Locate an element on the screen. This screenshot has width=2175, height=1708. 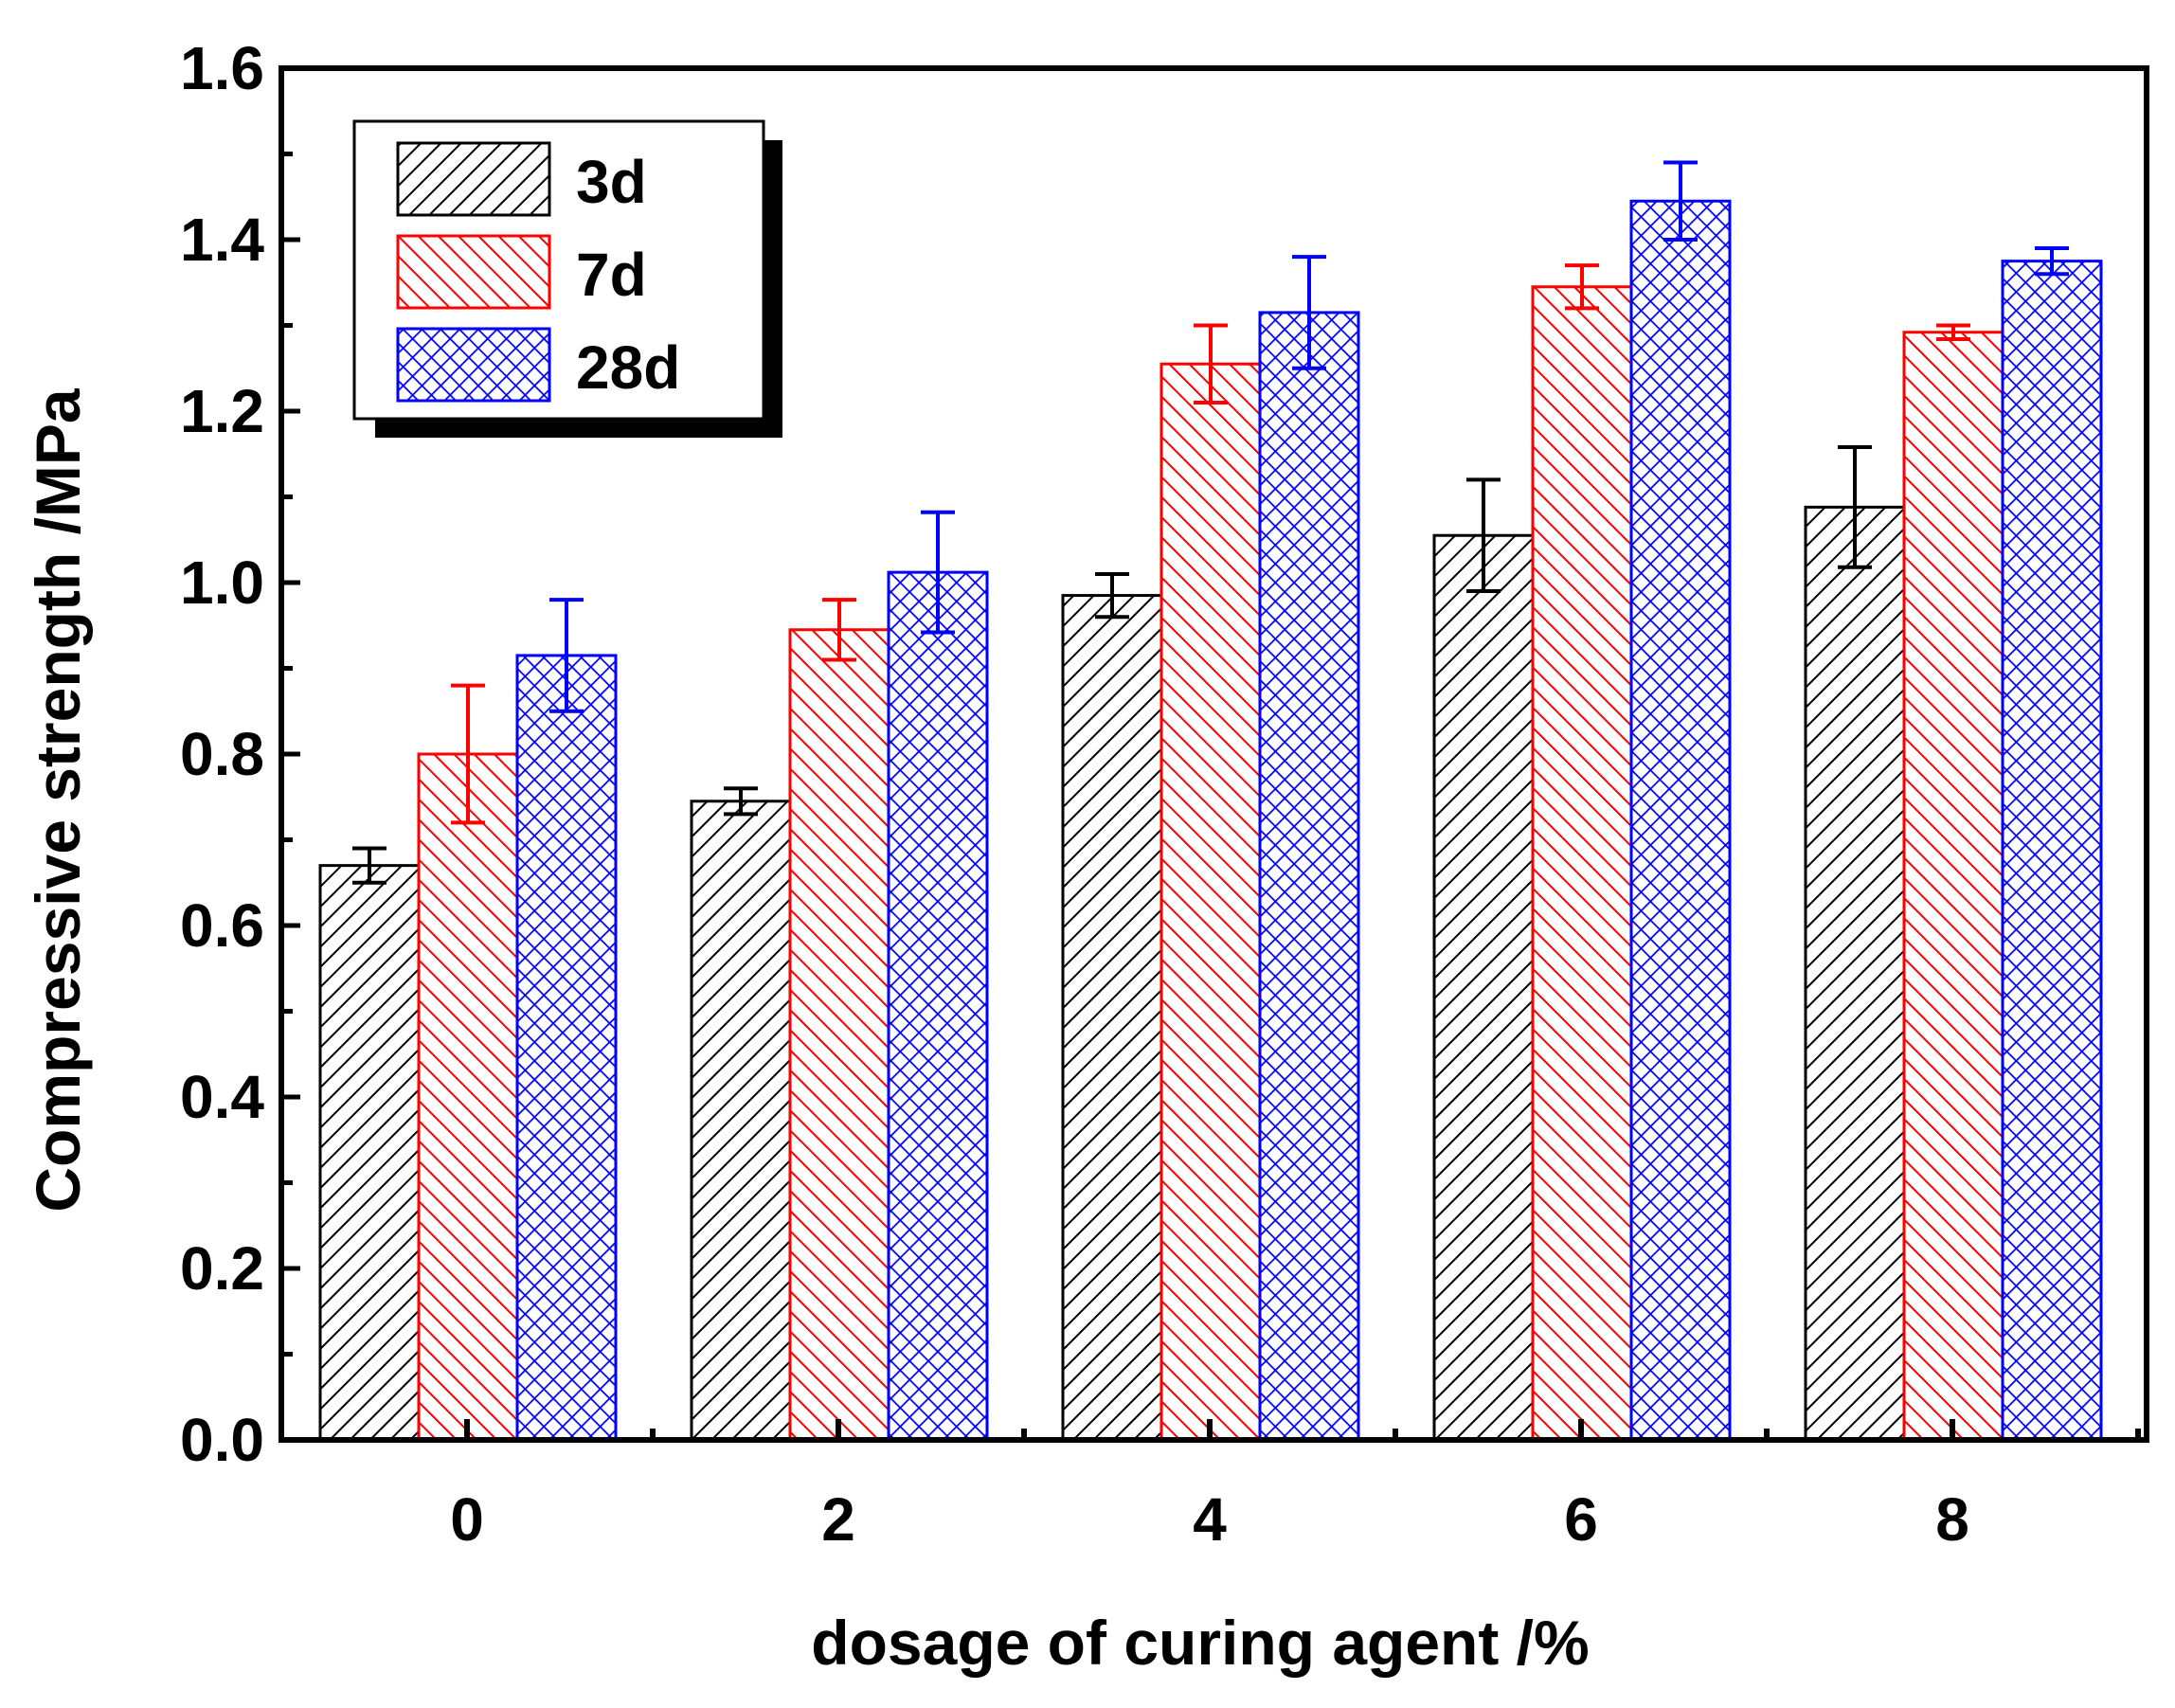
y-tick-label: 0.4 is located at coordinates (222, 1097).